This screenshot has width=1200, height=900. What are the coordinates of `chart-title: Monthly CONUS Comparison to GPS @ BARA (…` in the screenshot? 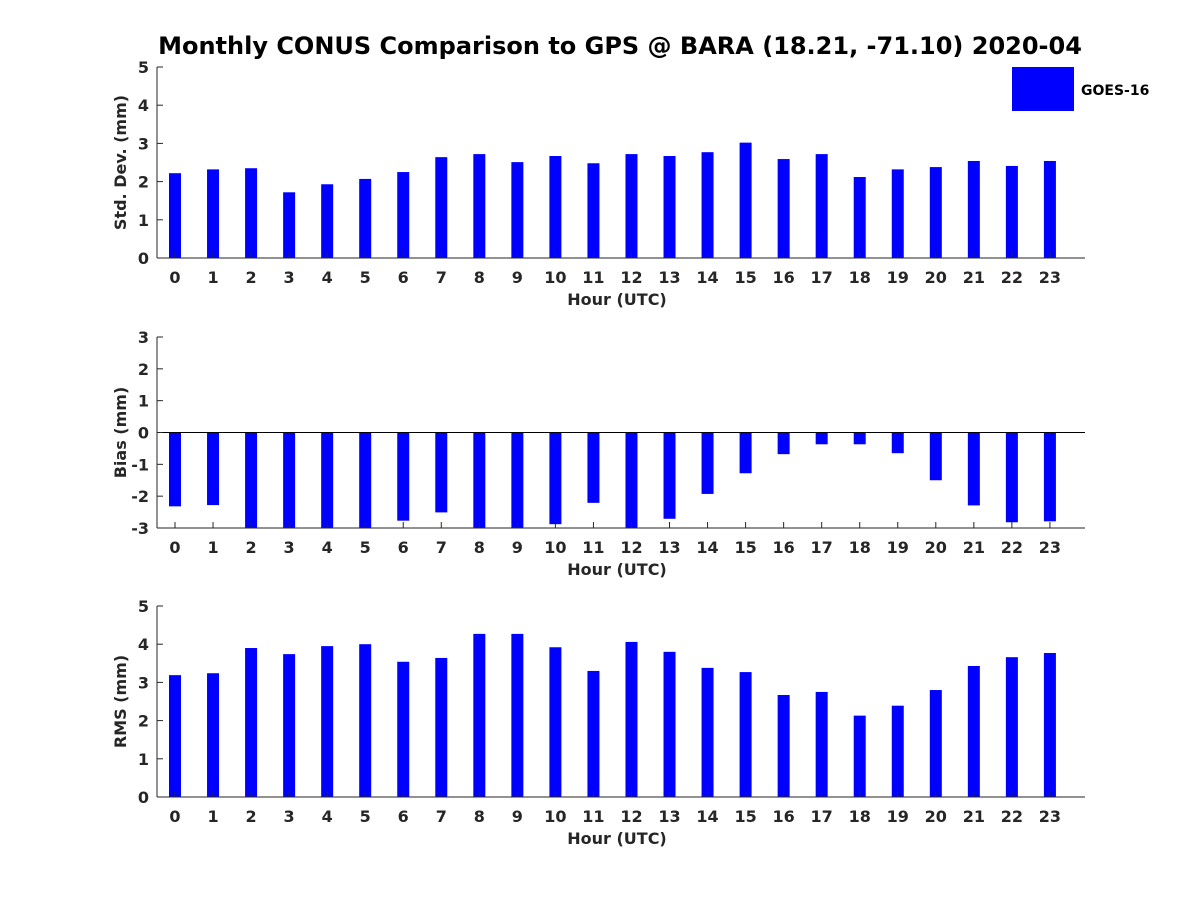 It's located at (620, 46).